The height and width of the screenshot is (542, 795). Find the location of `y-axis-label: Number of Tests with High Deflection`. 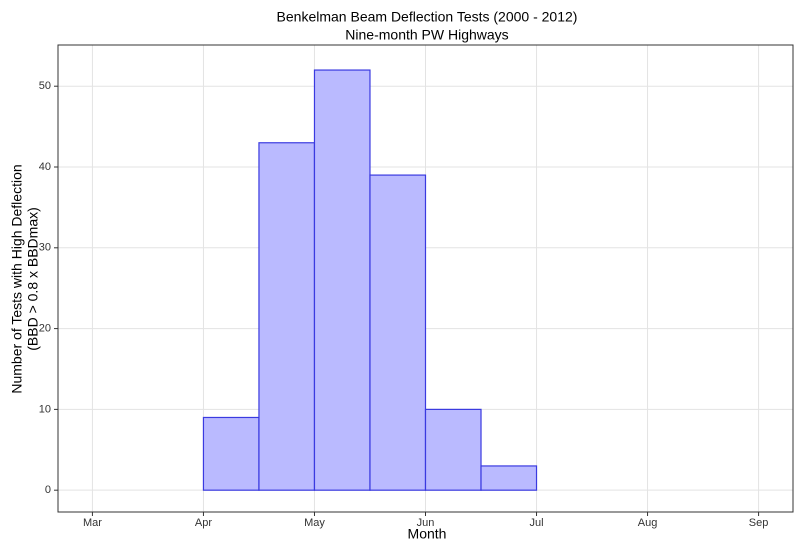

y-axis-label: Number of Tests with High Deflection is located at coordinates (17, 278).